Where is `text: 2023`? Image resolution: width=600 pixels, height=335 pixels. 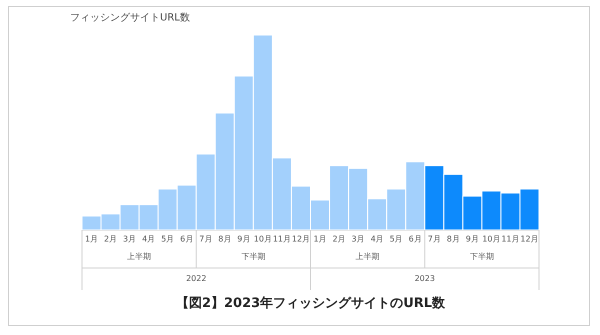 text: 2023 is located at coordinates (424, 278).